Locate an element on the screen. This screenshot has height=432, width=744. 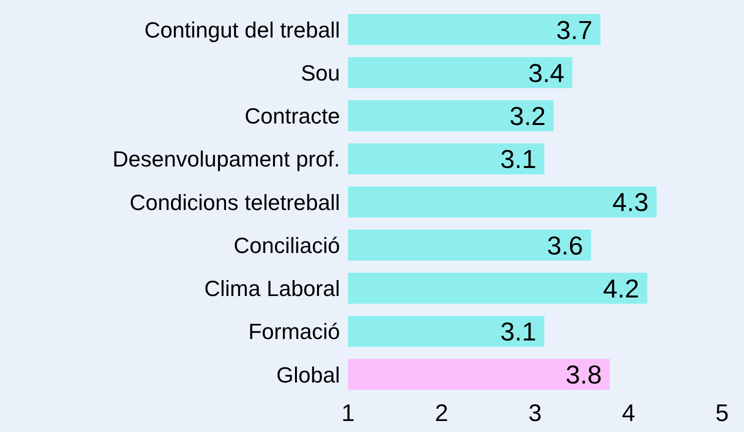
x-tick-label: 5 is located at coordinates (722, 414).